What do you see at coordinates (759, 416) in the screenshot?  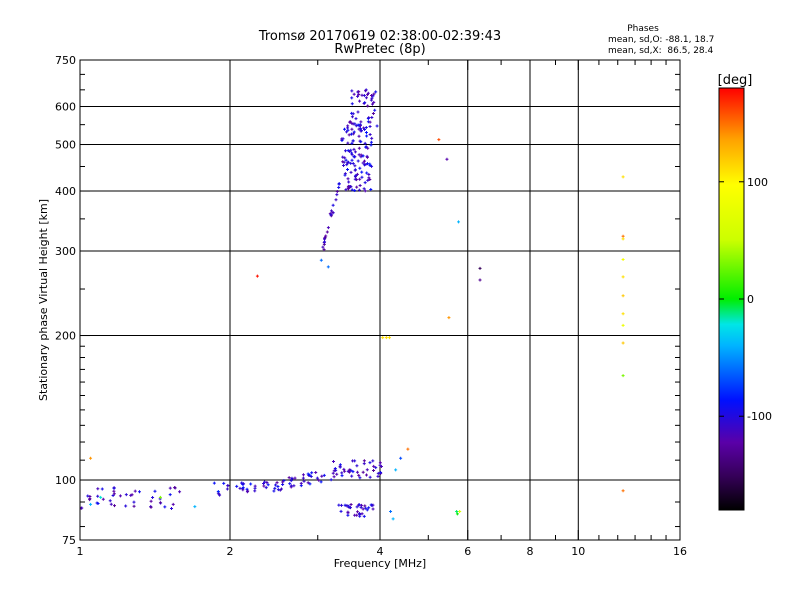 I see `colorbar-tick-label: -100` at bounding box center [759, 416].